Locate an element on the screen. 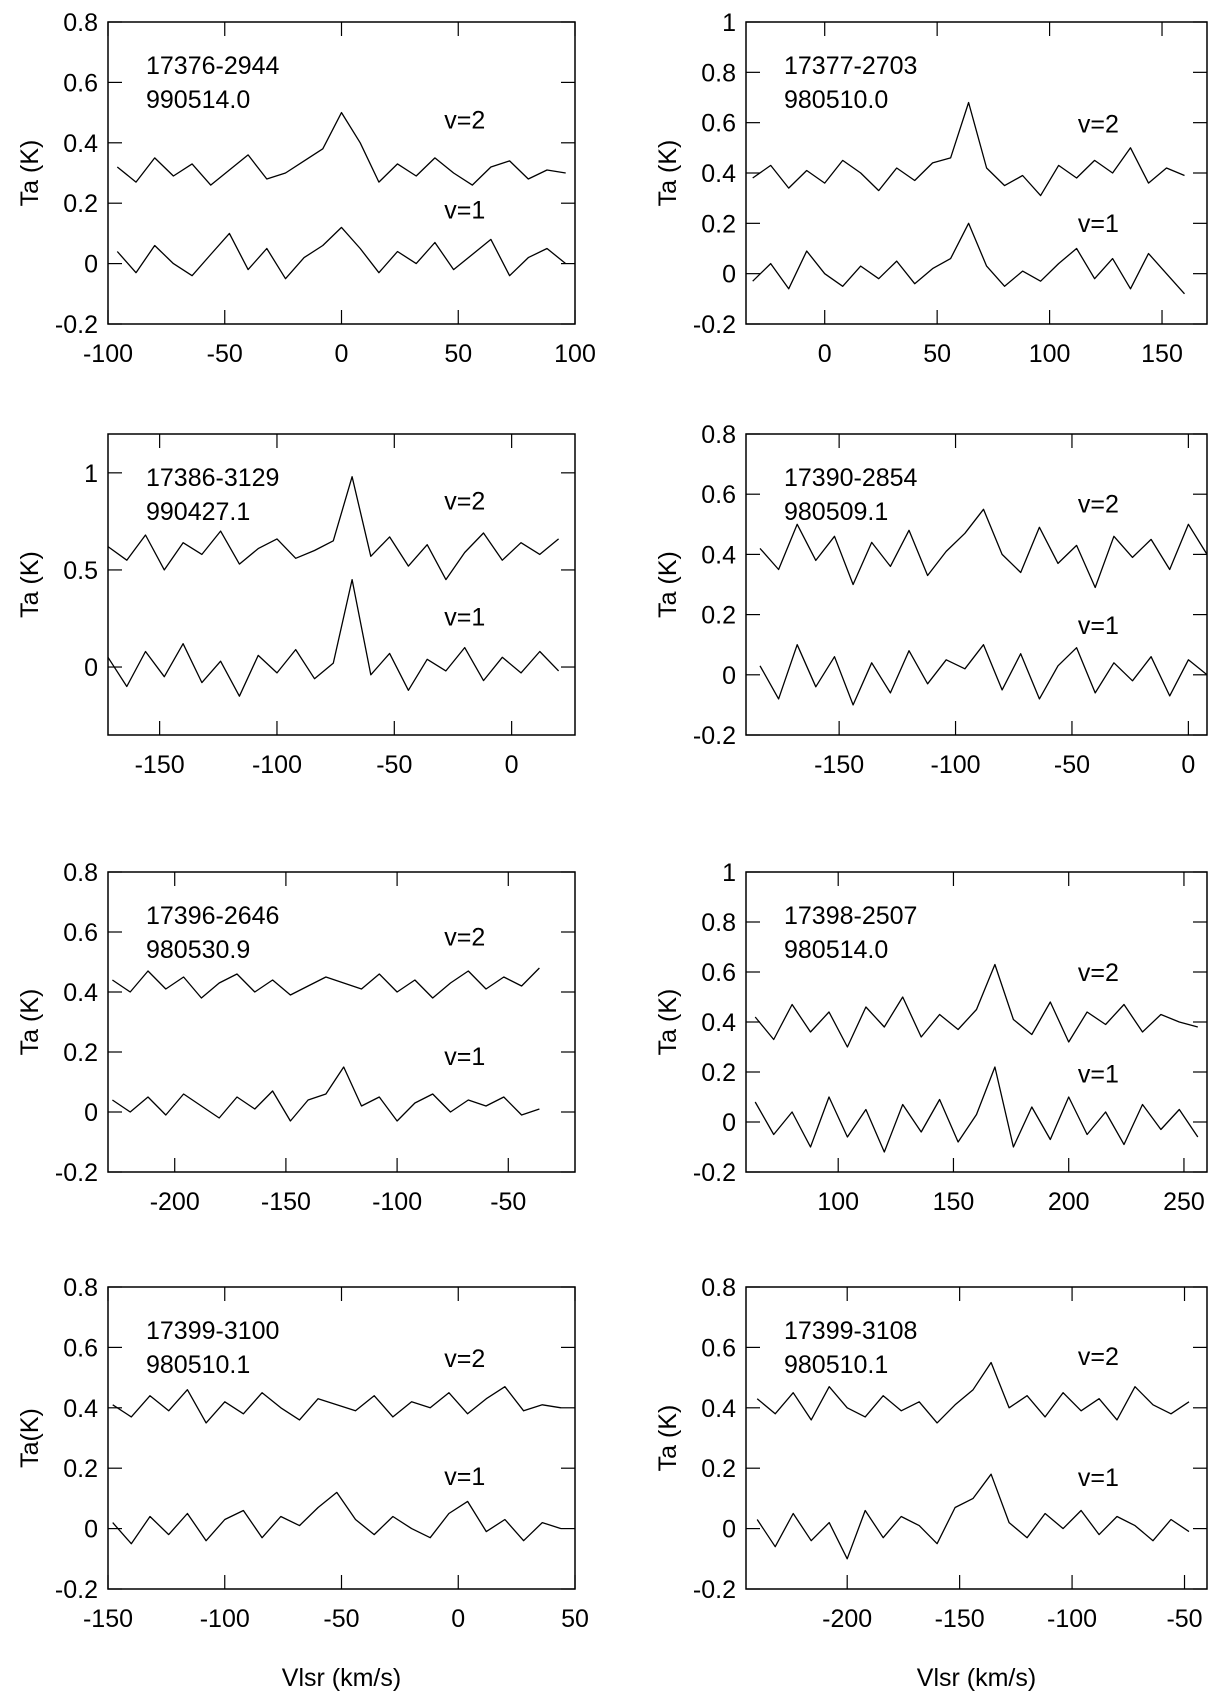 This screenshot has width=1225, height=1708. annotation: 17390-2854 is located at coordinates (851, 478).